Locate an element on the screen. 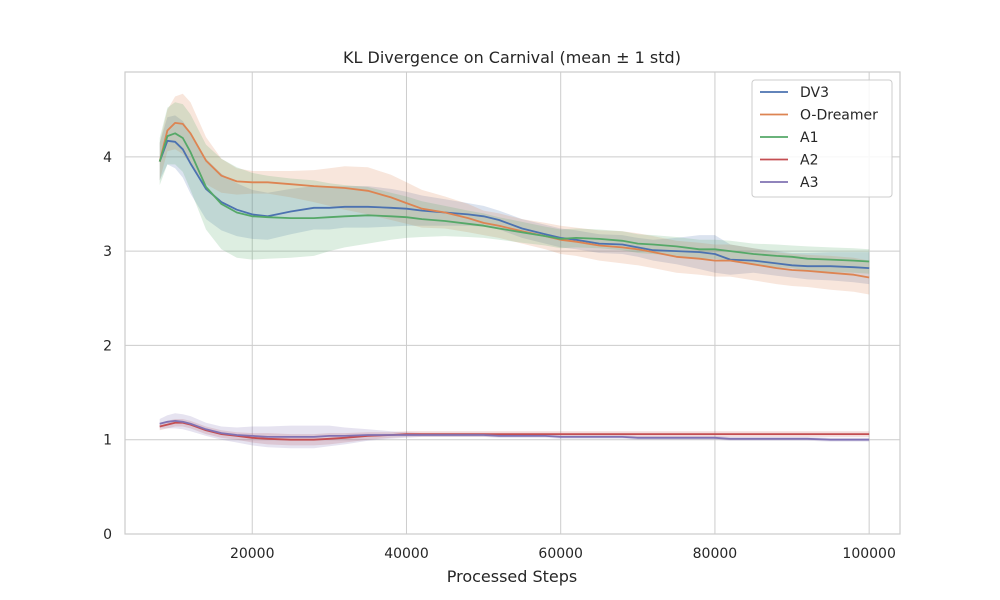 The width and height of the screenshot is (1000, 600). legend-box is located at coordinates (822, 138).